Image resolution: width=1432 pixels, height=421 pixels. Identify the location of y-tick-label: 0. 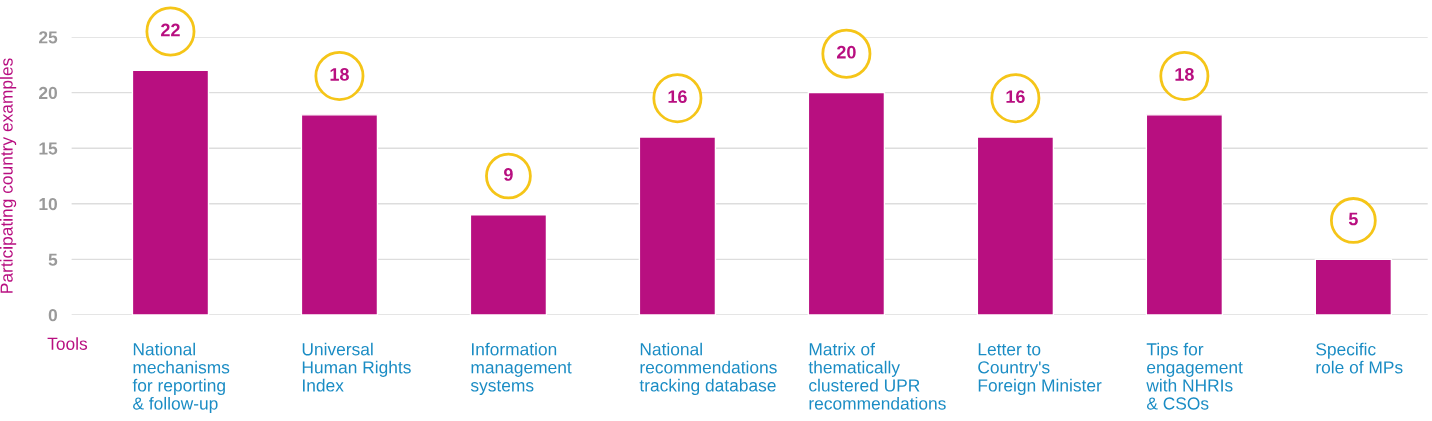
(52, 315).